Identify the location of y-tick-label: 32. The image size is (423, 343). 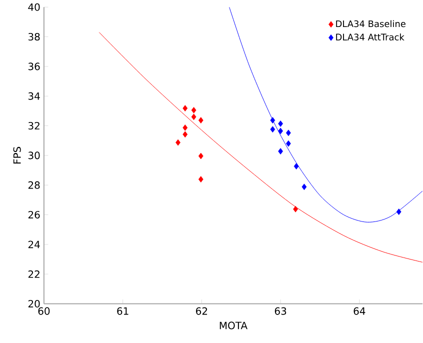
(34, 126).